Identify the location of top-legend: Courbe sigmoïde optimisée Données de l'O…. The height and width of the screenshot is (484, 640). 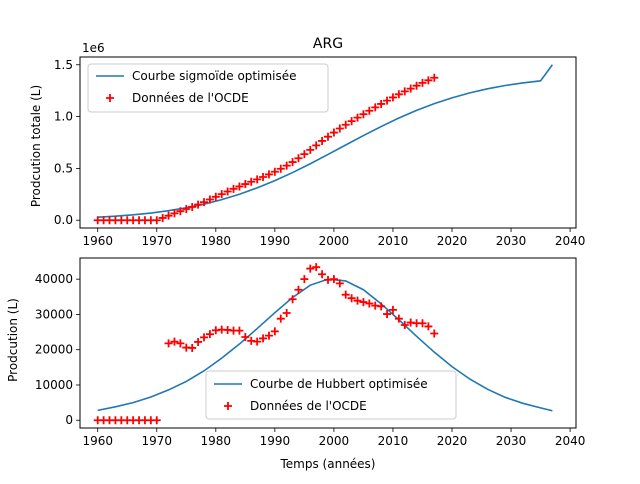
(208, 88).